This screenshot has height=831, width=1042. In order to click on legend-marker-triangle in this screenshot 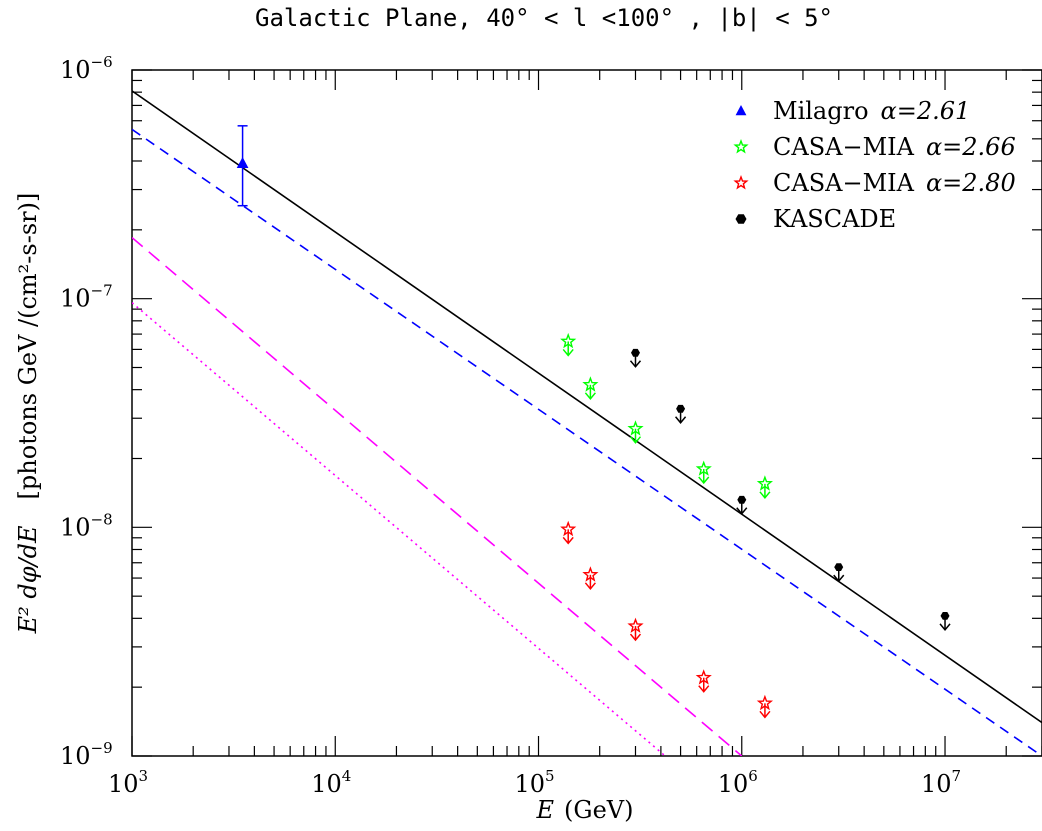, I will do `click(741, 110)`.